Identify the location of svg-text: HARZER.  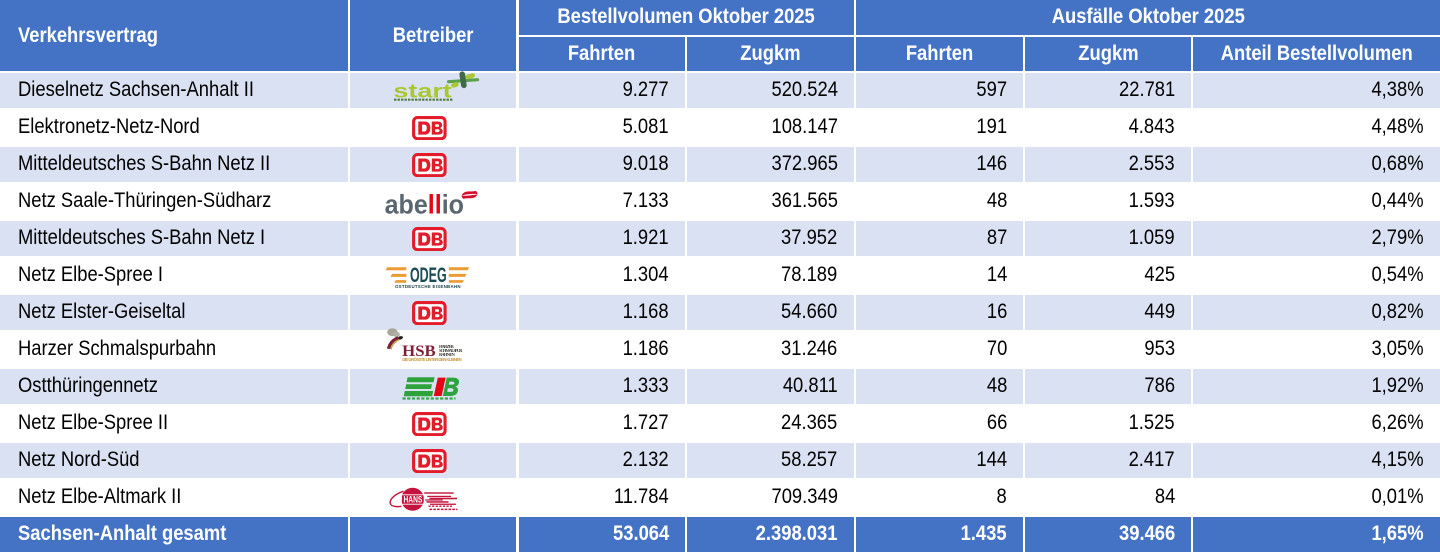
(447, 346).